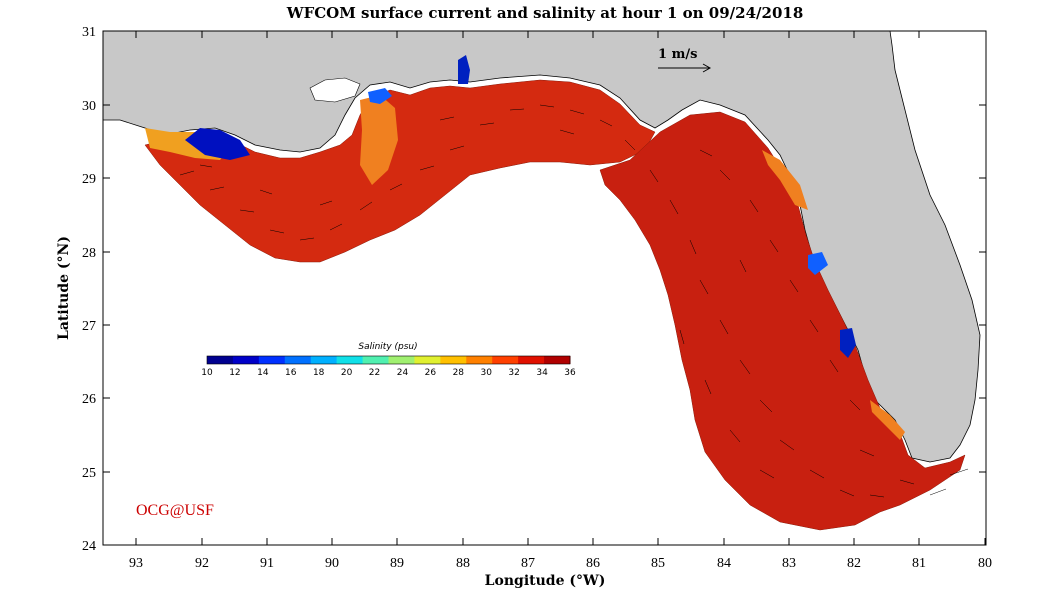 This screenshot has width=1037, height=605. I want to click on x-tick-label: 89, so click(397, 563).